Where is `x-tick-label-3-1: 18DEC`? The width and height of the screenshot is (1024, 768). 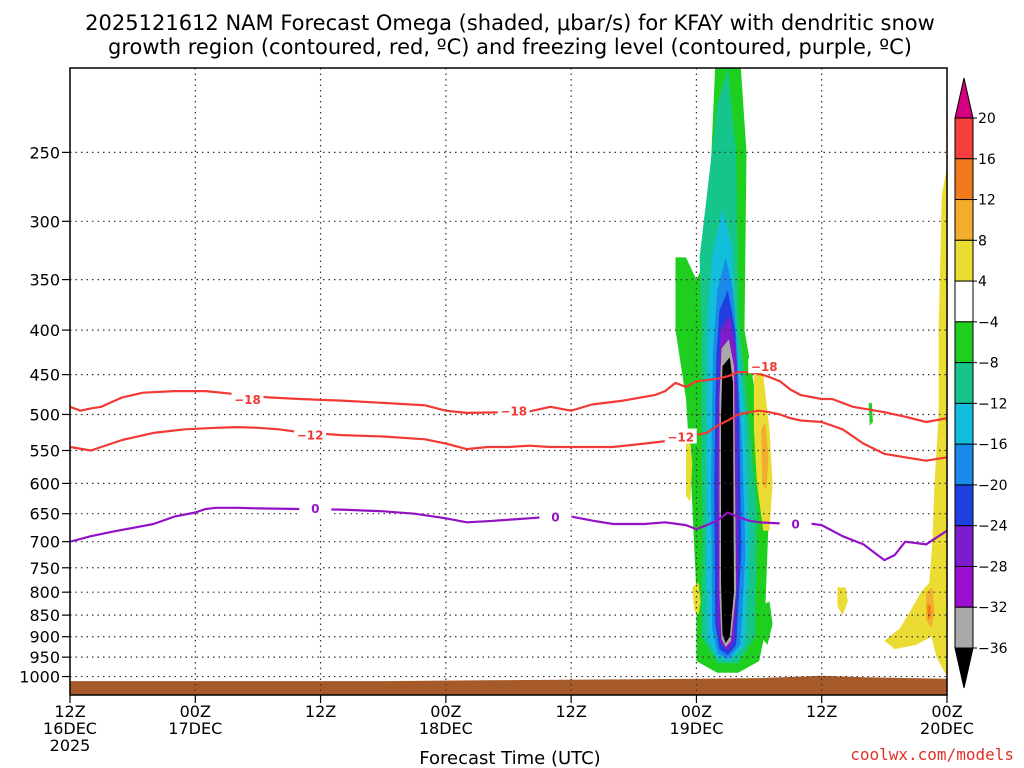 x-tick-label-3-1: 18DEC is located at coordinates (446, 728).